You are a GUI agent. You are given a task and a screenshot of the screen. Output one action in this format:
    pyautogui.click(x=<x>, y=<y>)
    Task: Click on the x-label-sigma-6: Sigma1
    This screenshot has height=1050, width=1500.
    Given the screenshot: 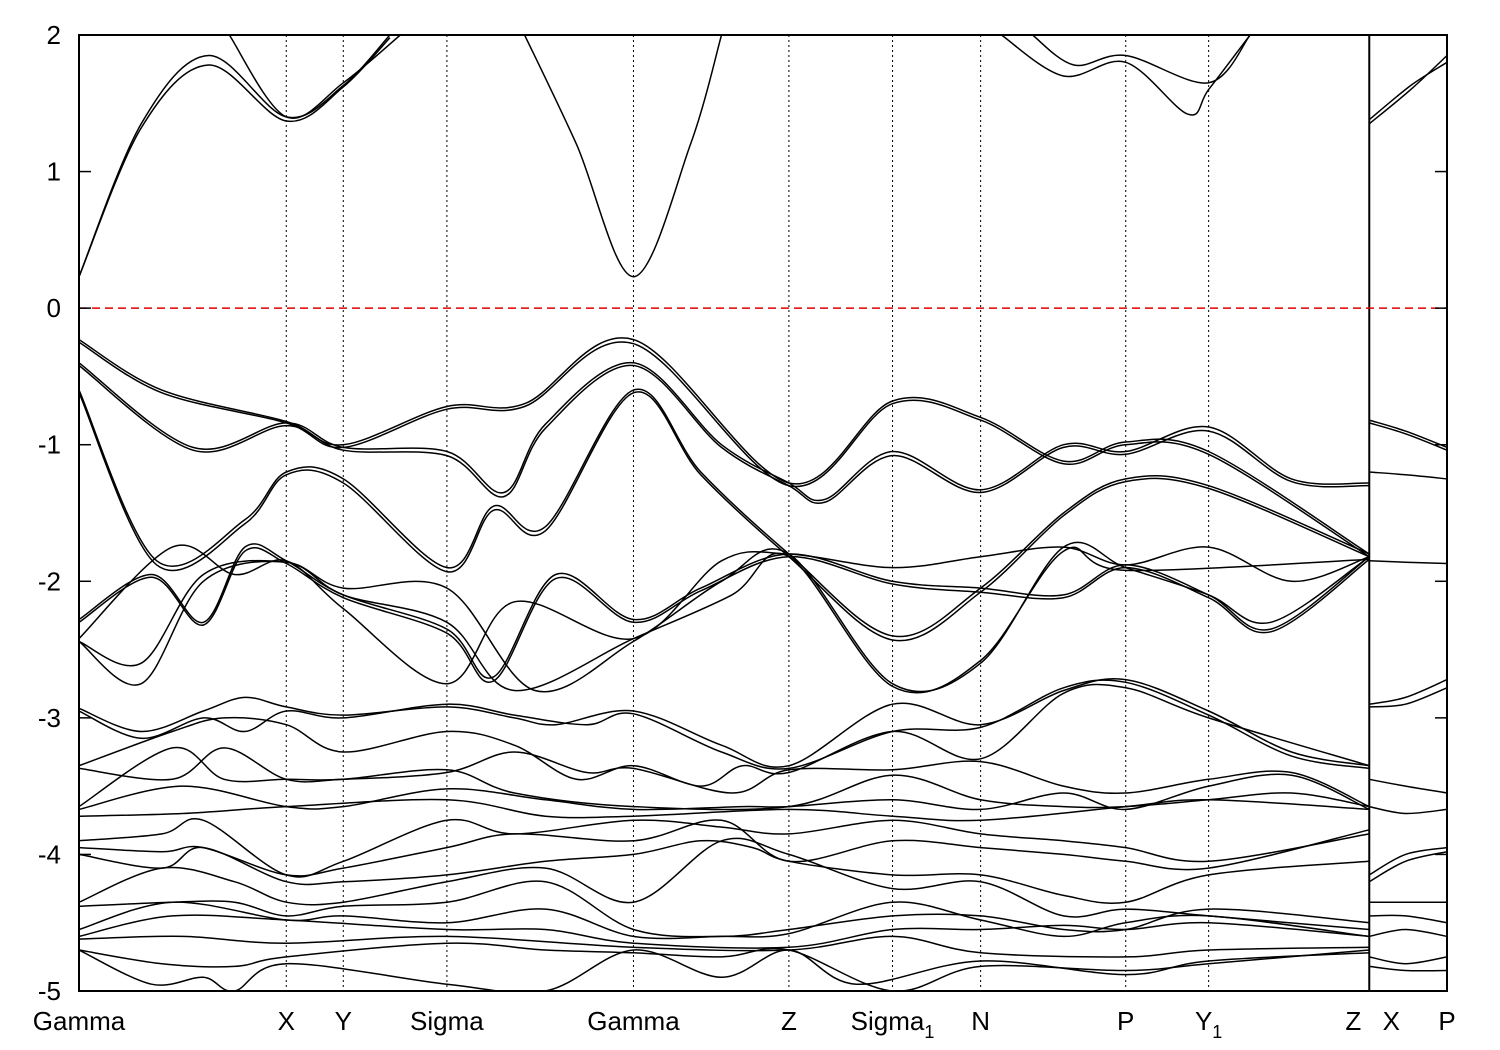 What is the action you would take?
    pyautogui.click(x=893, y=1024)
    